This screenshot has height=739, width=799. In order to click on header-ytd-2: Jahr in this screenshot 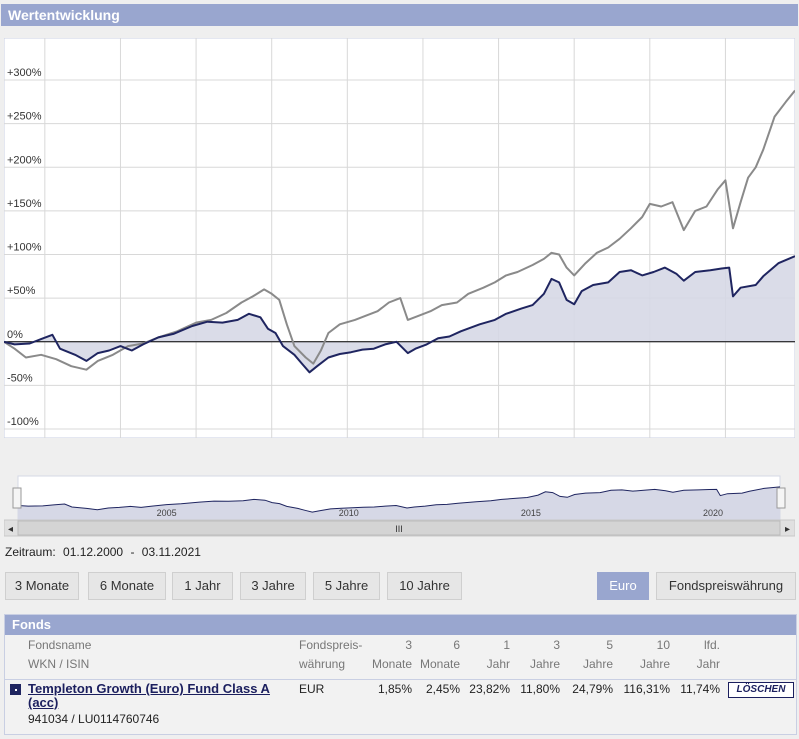, I will do `click(708, 664)`.